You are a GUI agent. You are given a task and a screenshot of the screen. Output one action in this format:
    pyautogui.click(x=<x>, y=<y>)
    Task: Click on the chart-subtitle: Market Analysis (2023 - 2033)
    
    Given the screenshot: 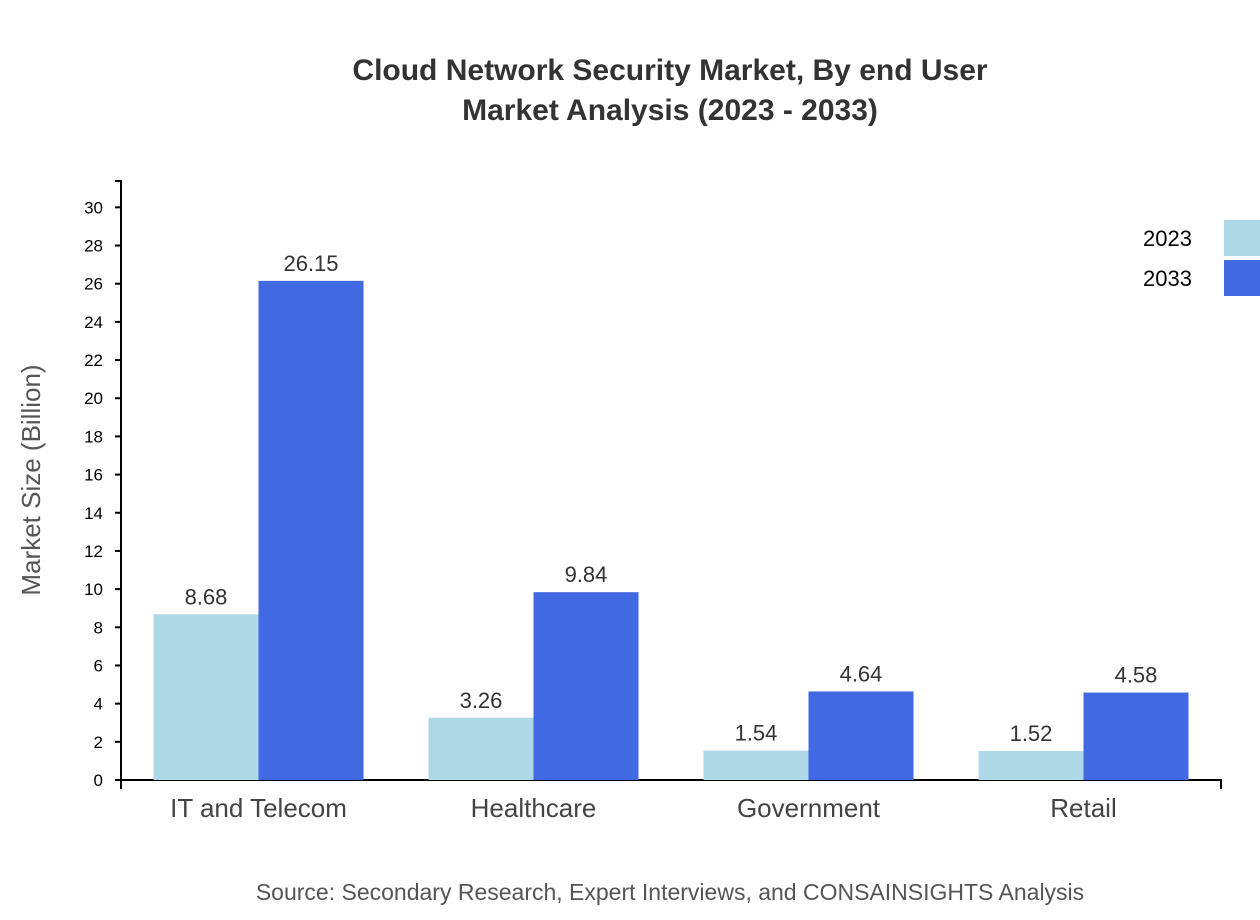 What is the action you would take?
    pyautogui.click(x=670, y=110)
    